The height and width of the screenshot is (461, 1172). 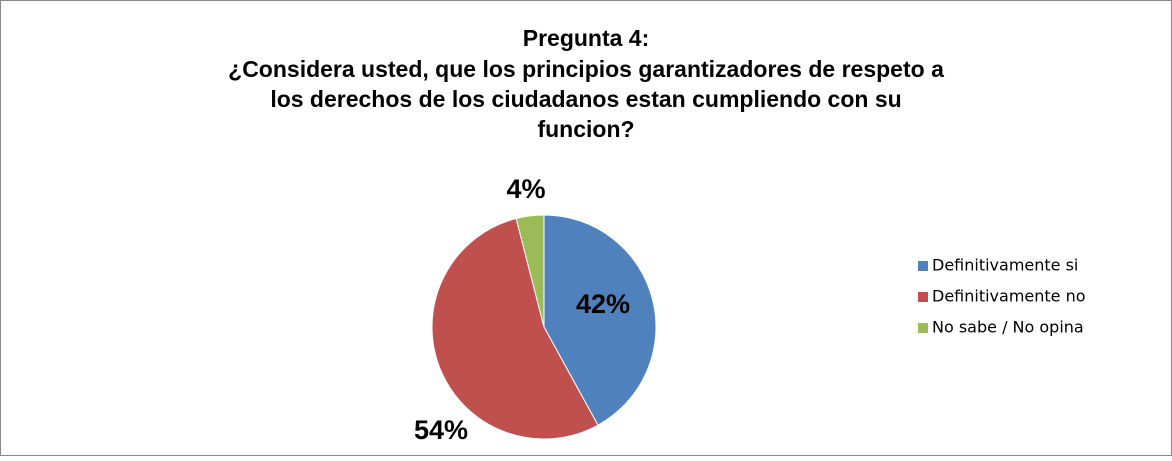 What do you see at coordinates (525, 189) in the screenshot?
I see `data-label: 4%` at bounding box center [525, 189].